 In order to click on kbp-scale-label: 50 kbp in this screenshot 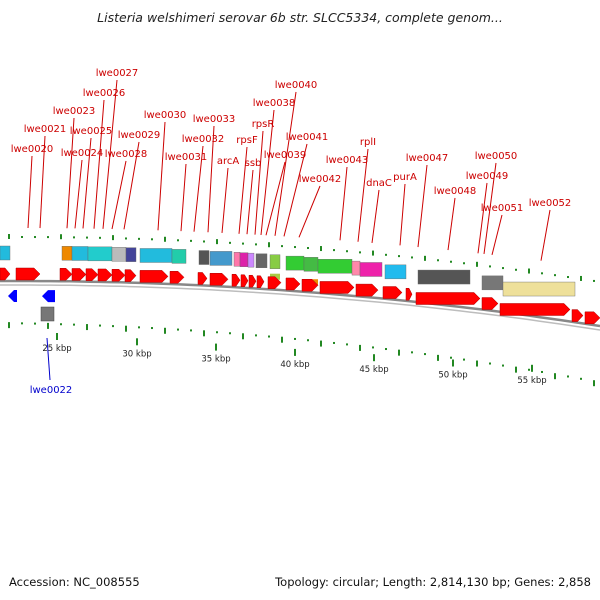, I will do `click(452, 376)`.